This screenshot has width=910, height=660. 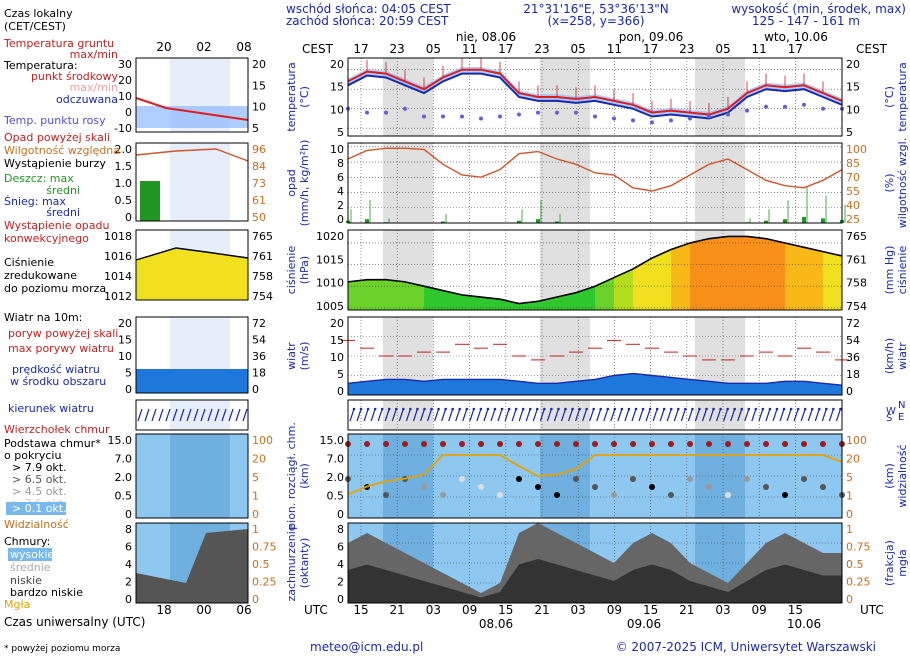 I want to click on temp-maxmin-label: max/min, so click(x=94, y=87).